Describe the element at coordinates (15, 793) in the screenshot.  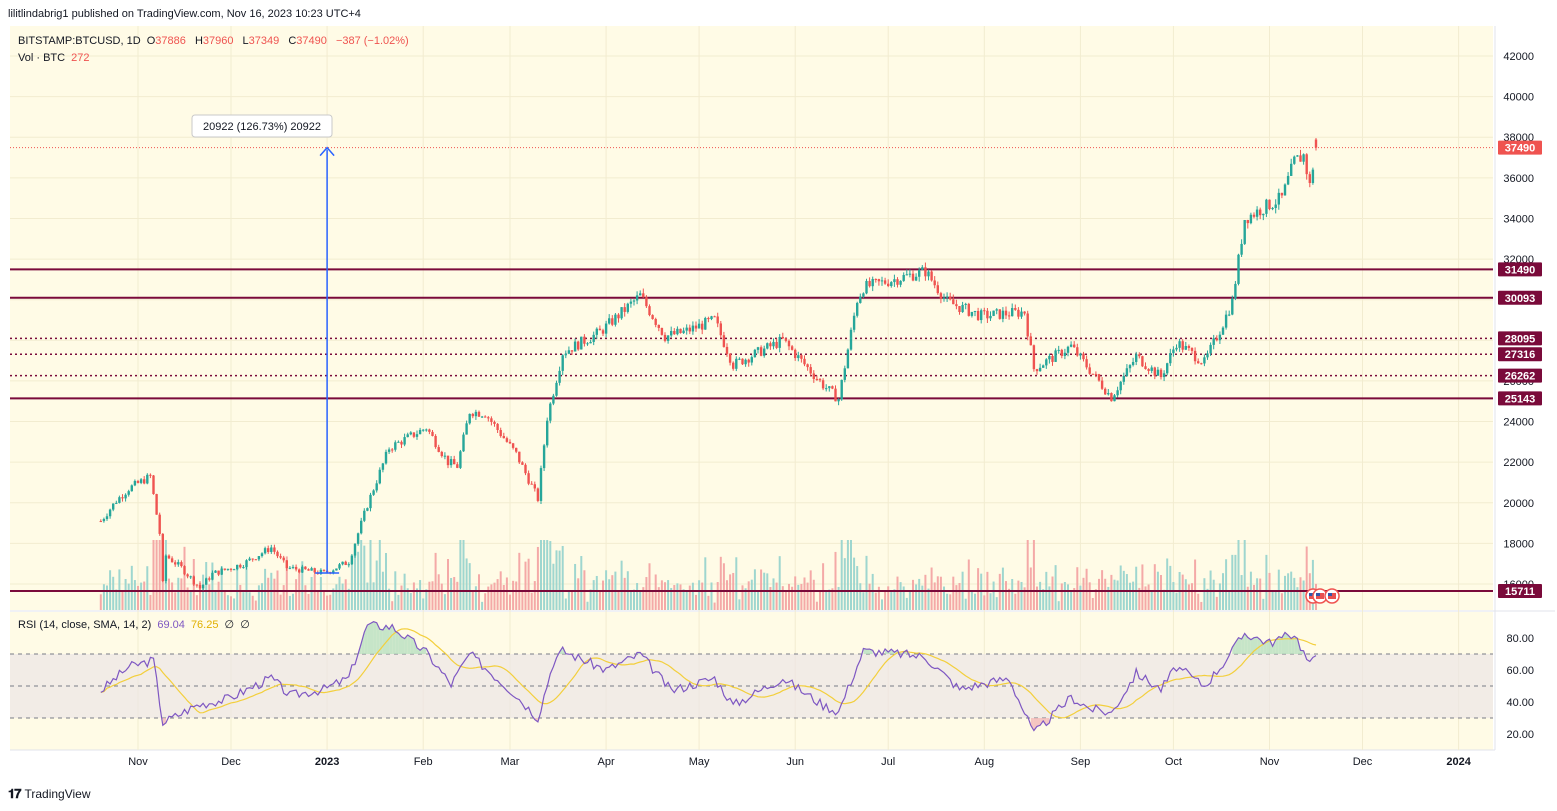
I see `tradingview-logo-icon: 𝟏𝟕` at that location.